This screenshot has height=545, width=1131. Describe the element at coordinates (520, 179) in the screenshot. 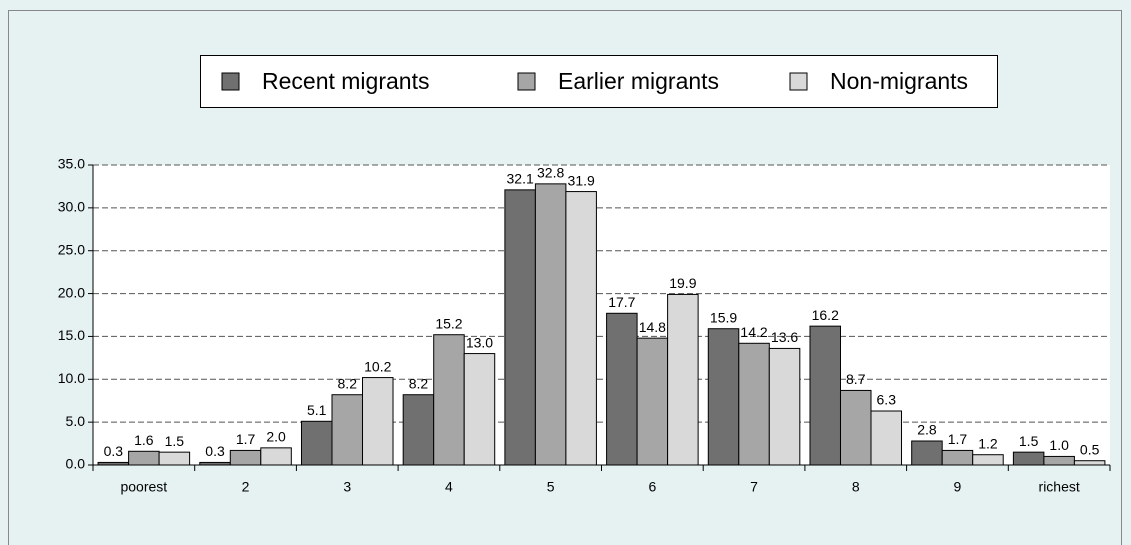

I see `value-label: 32.1` at that location.